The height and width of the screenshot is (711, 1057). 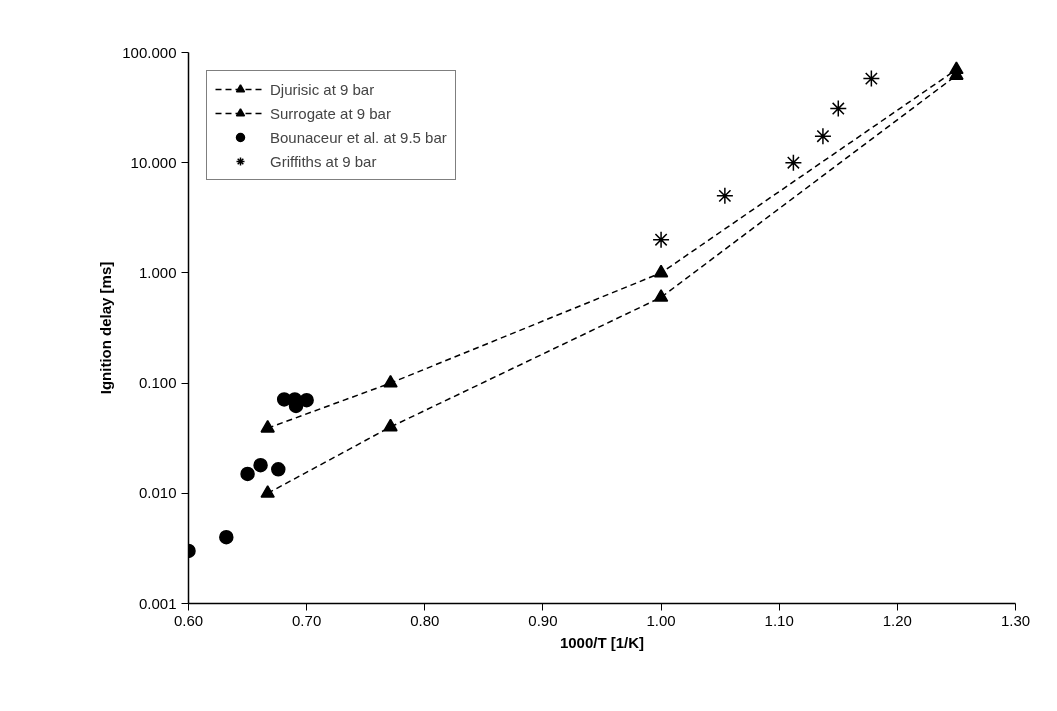 What do you see at coordinates (1015, 620) in the screenshot?
I see `x-tick-label: 1.30` at bounding box center [1015, 620].